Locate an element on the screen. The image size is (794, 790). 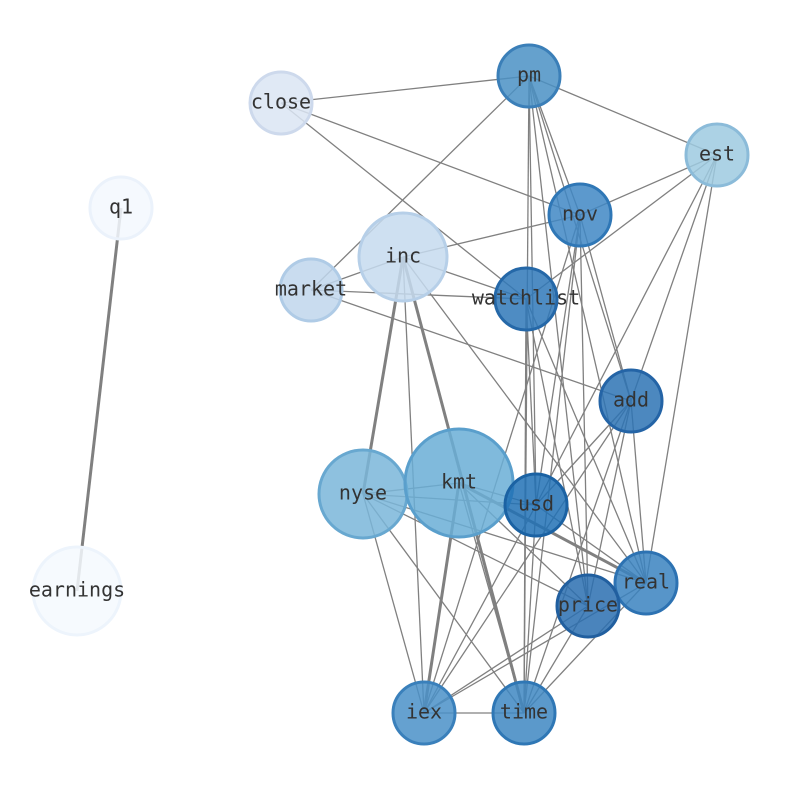
node-label: q1 is located at coordinates (121, 207).